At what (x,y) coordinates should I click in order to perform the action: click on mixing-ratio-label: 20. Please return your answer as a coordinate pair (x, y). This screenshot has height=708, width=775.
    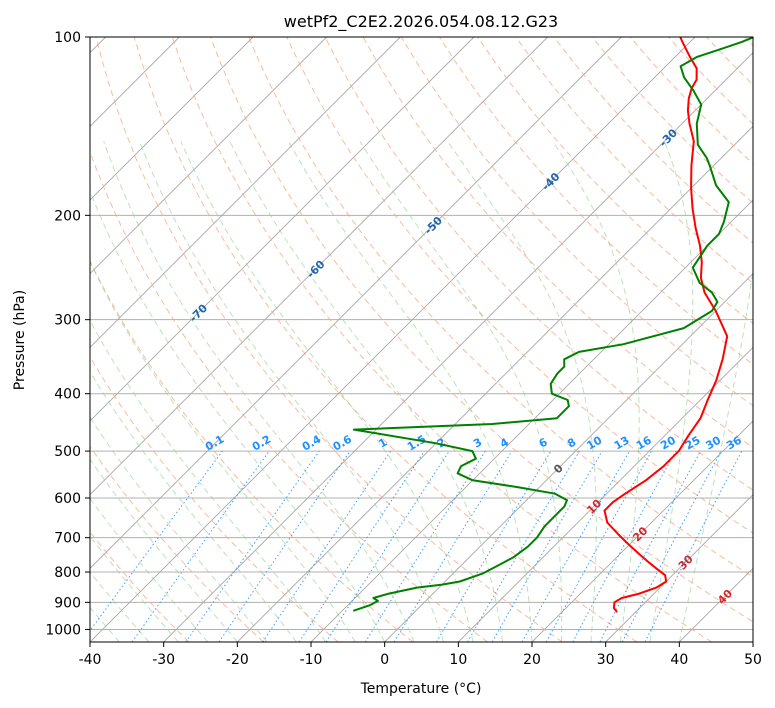
    Looking at the image, I should click on (668, 442).